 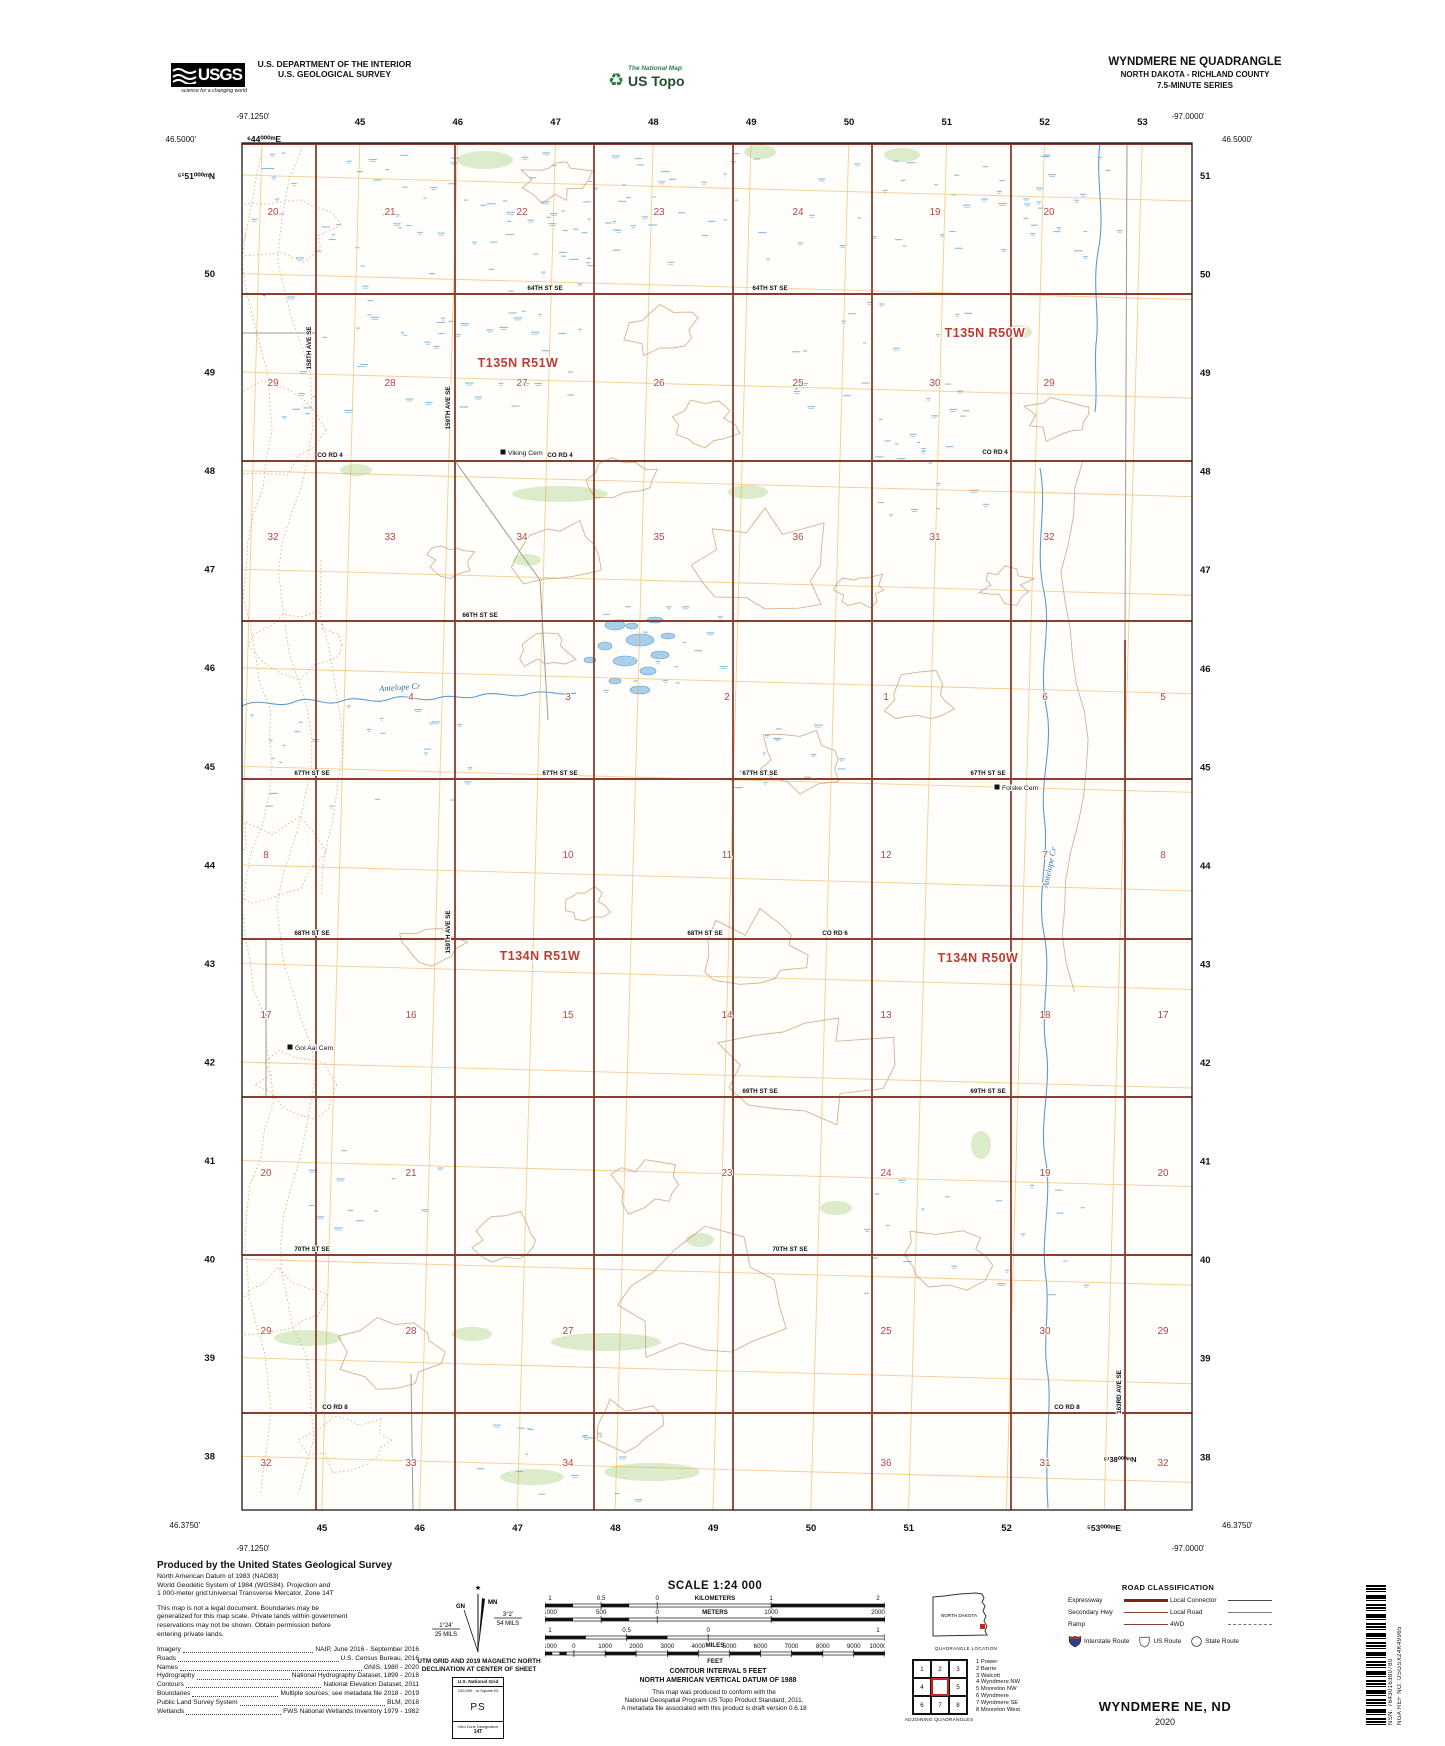 What do you see at coordinates (458, 122) in the screenshot?
I see `grid-label-top: 46` at bounding box center [458, 122].